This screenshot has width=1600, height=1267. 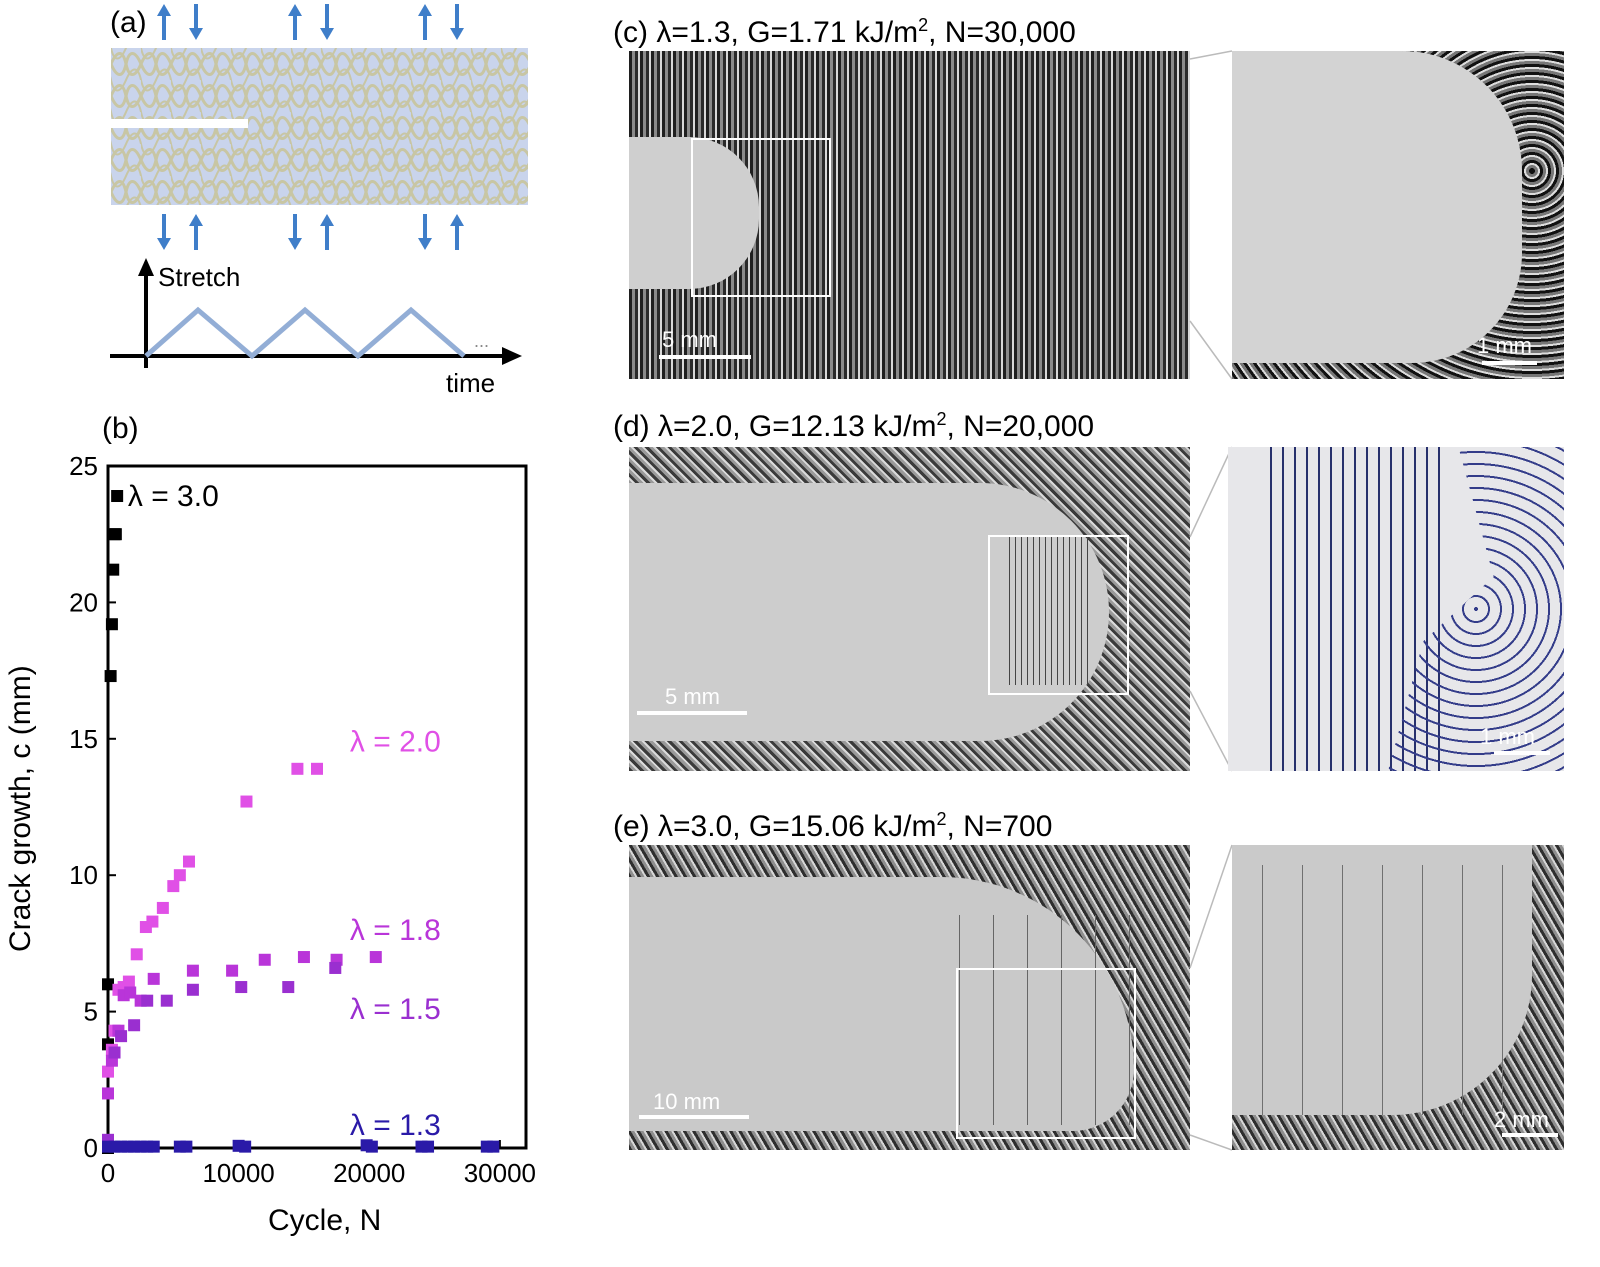 What do you see at coordinates (305, 333) in the screenshot?
I see `loading-wave` at bounding box center [305, 333].